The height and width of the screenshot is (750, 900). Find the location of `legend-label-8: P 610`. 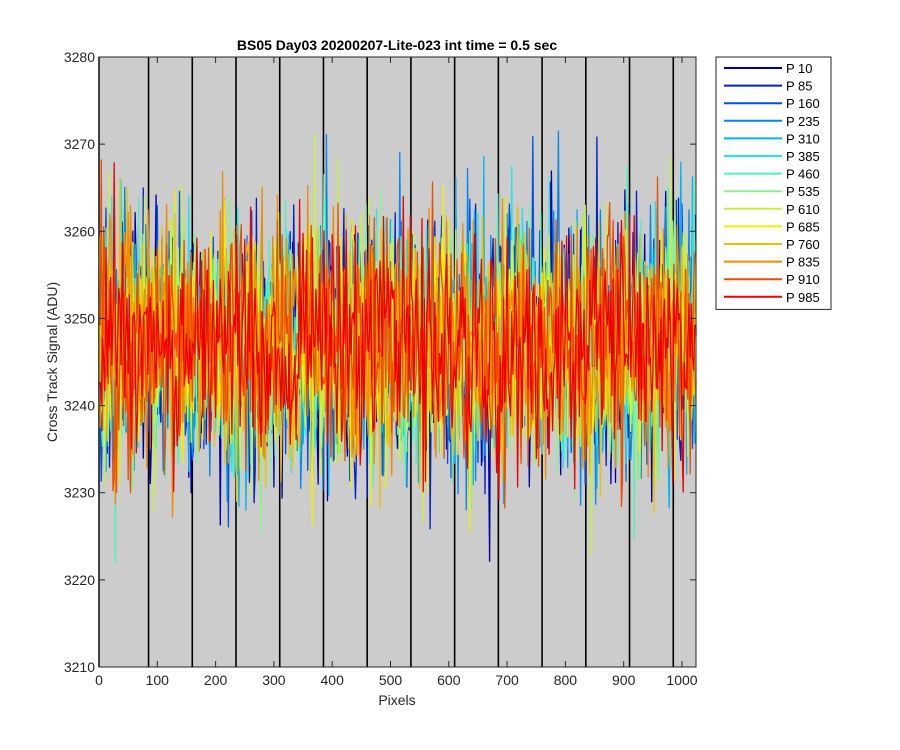

legend-label-8: P 610 is located at coordinates (803, 209).